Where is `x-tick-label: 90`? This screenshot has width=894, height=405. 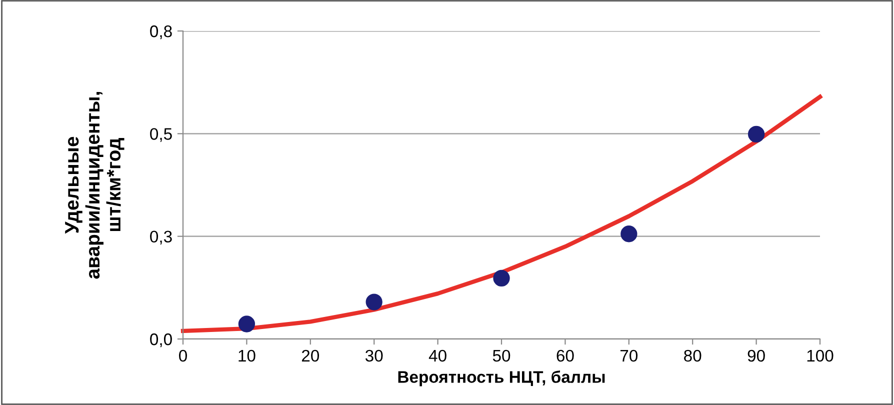
x-tick-label: 90 is located at coordinates (756, 356).